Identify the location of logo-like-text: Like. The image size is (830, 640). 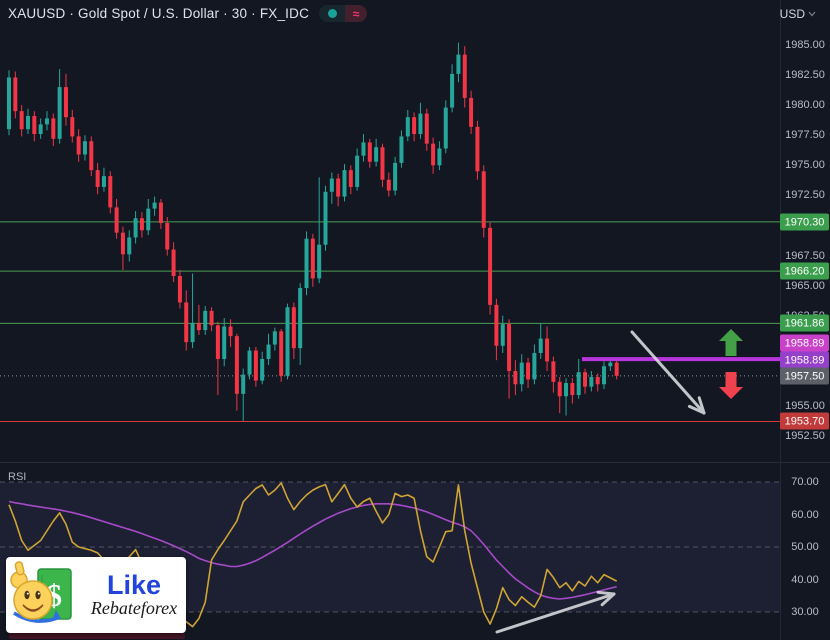
(134, 584).